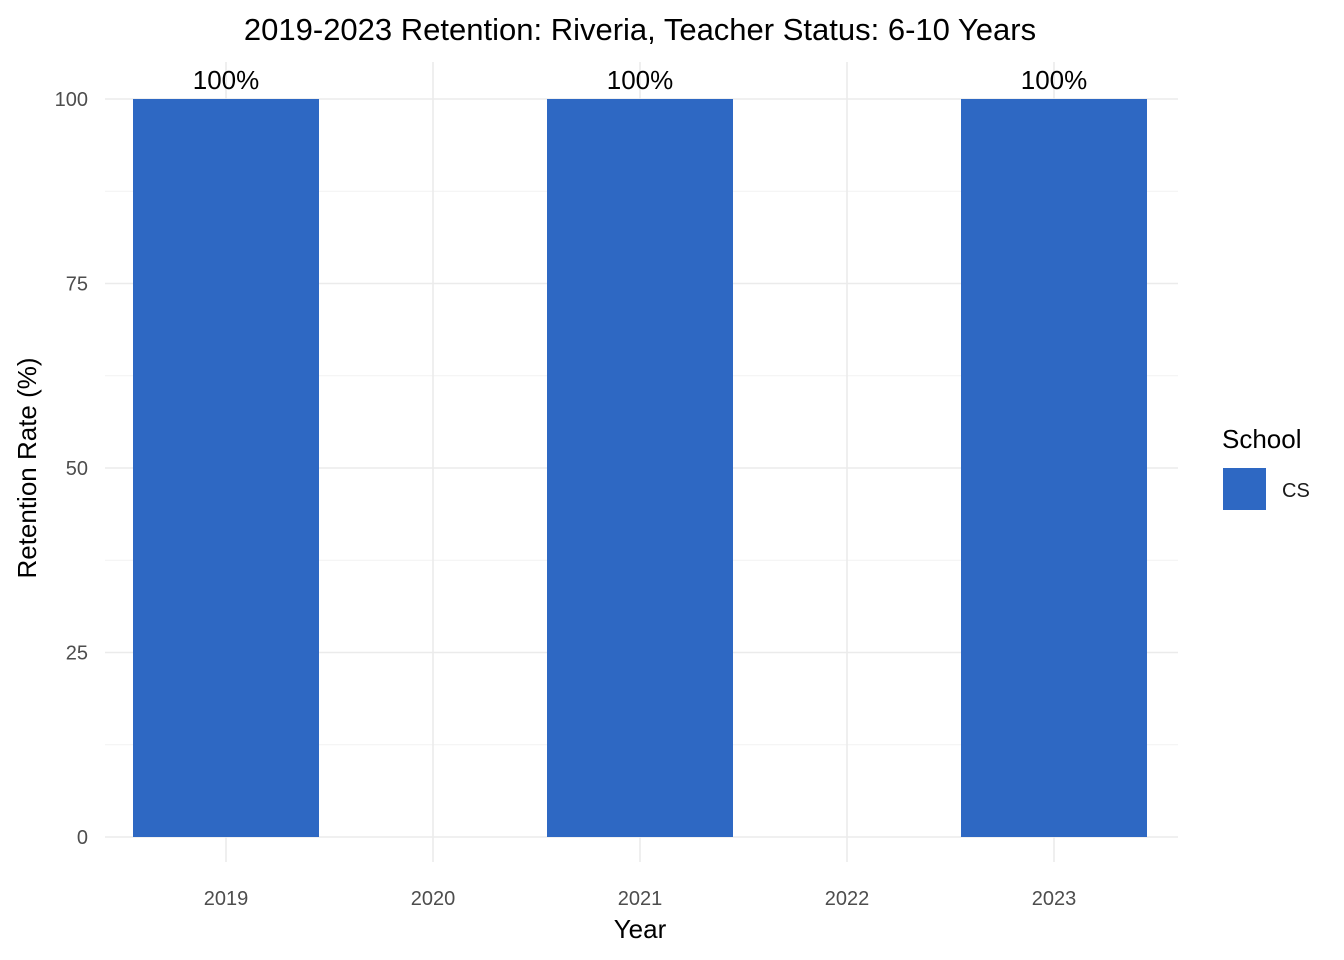  I want to click on x-axis-ticks: 2019 2020 2021 2022 2023, so click(640, 899).